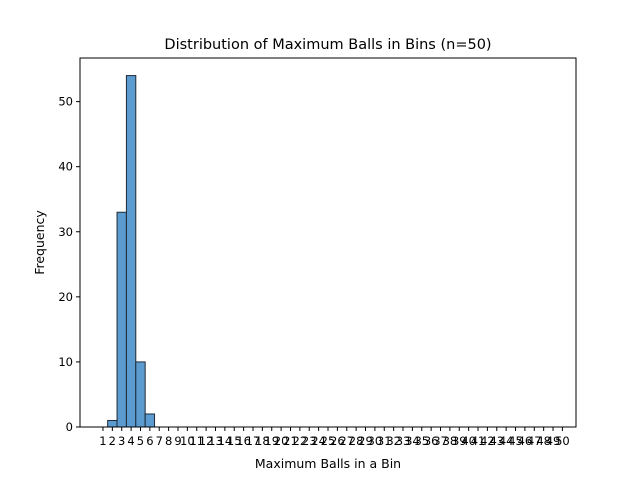 The width and height of the screenshot is (640, 480). I want to click on x-tick-label: 13, so click(215, 441).